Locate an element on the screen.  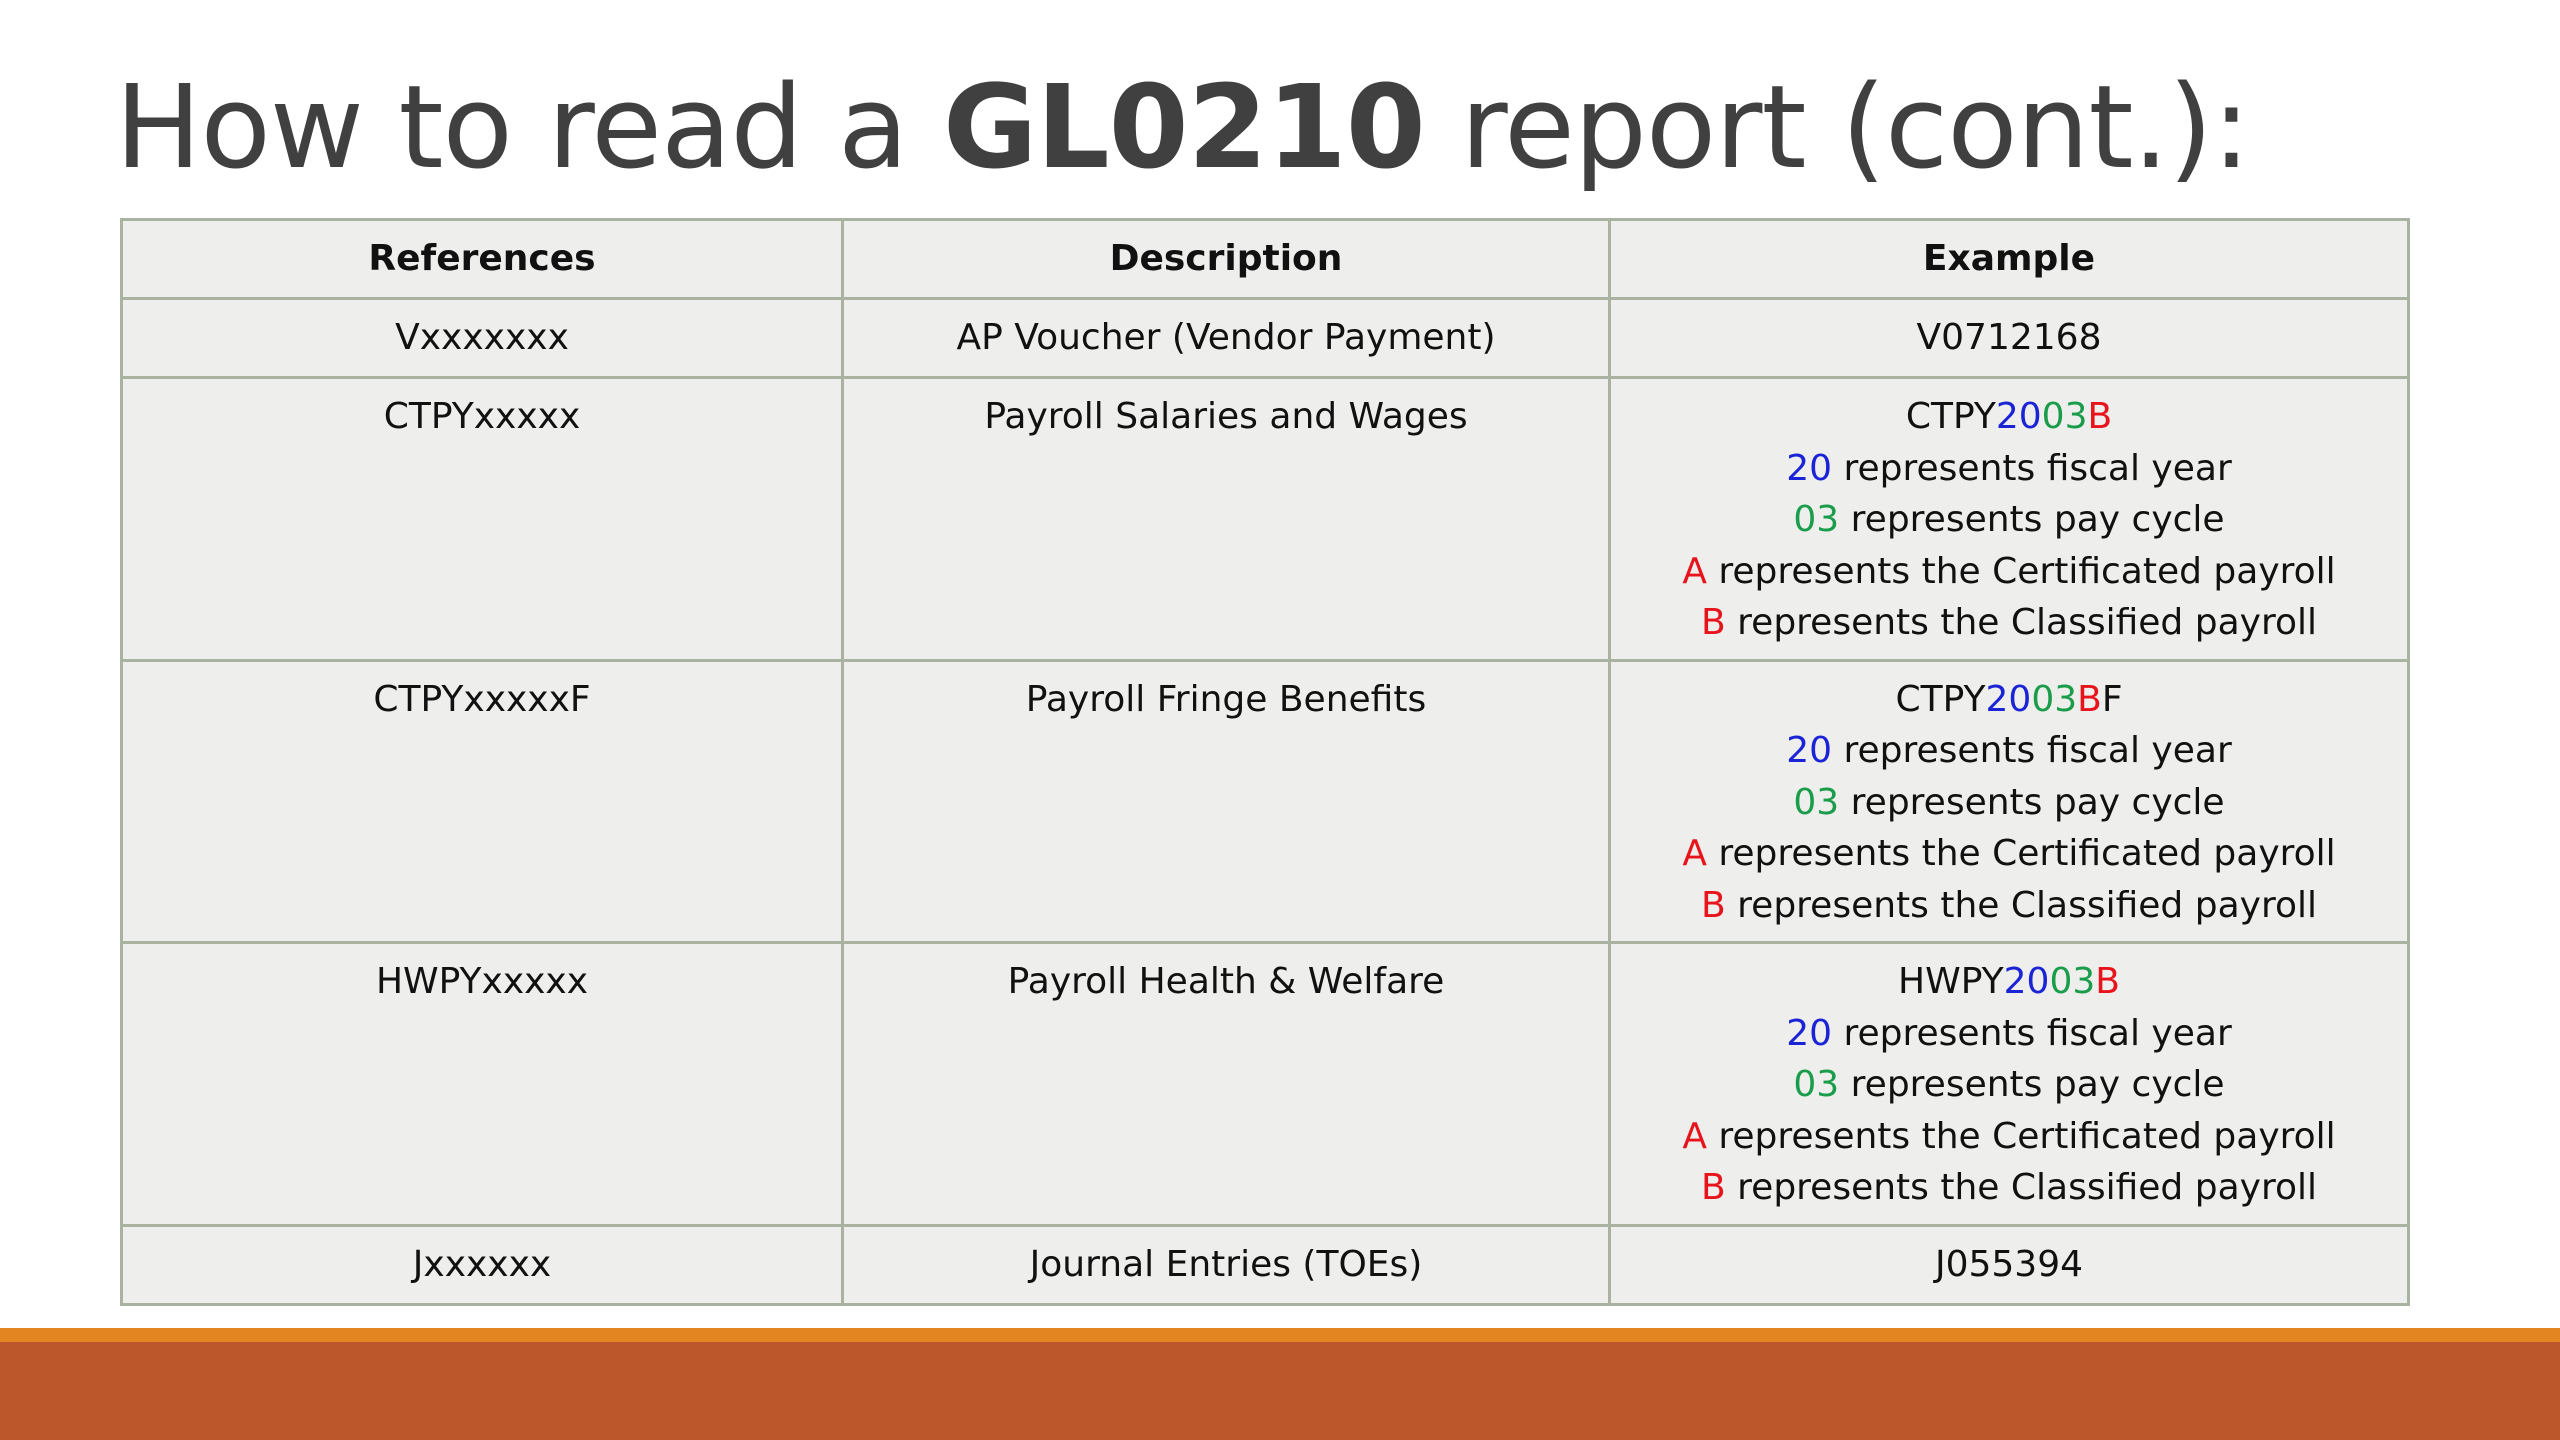
page-title: How to read a GL0210 report (cont.): is located at coordinates (1183, 128).